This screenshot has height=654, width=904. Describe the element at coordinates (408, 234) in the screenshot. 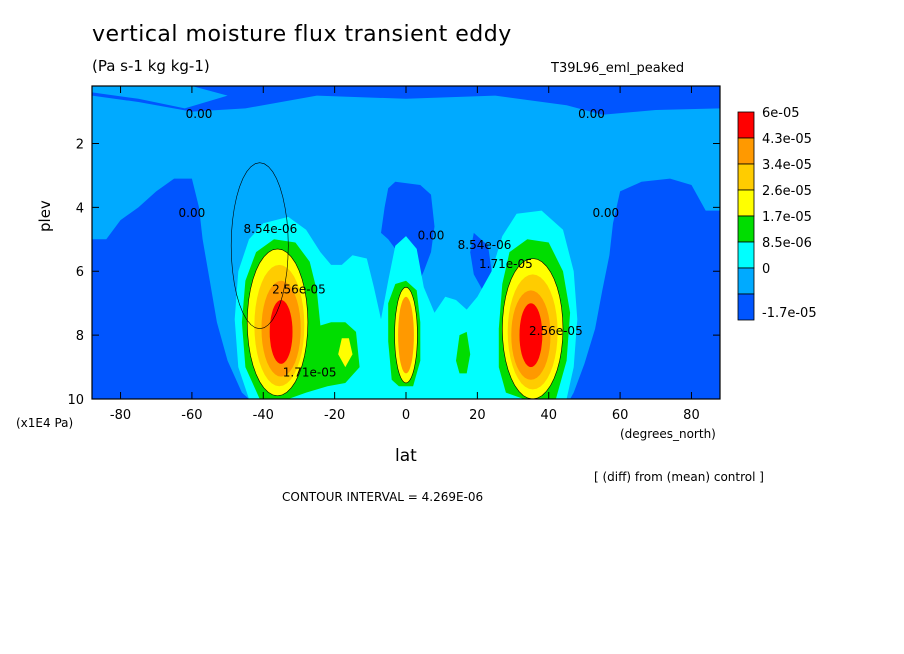

I see `equatorial-negative` at that location.